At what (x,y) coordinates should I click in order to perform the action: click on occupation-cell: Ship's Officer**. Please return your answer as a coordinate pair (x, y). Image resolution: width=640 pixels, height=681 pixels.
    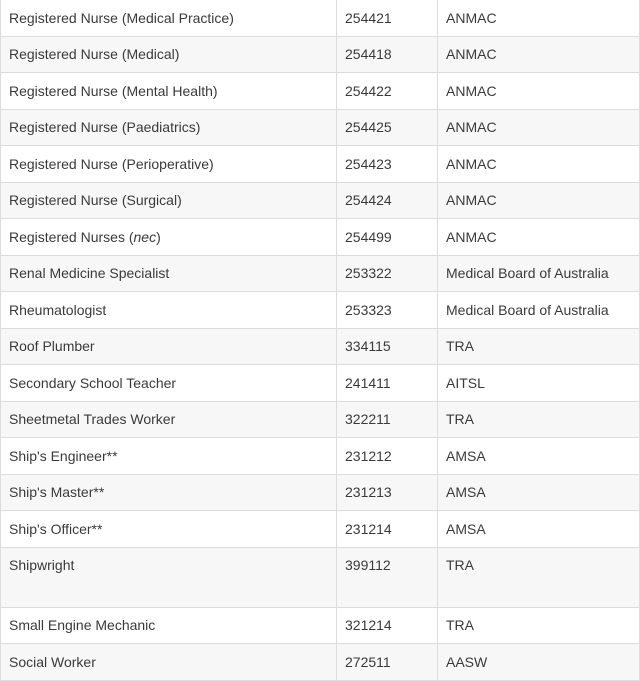
    Looking at the image, I should click on (168, 529).